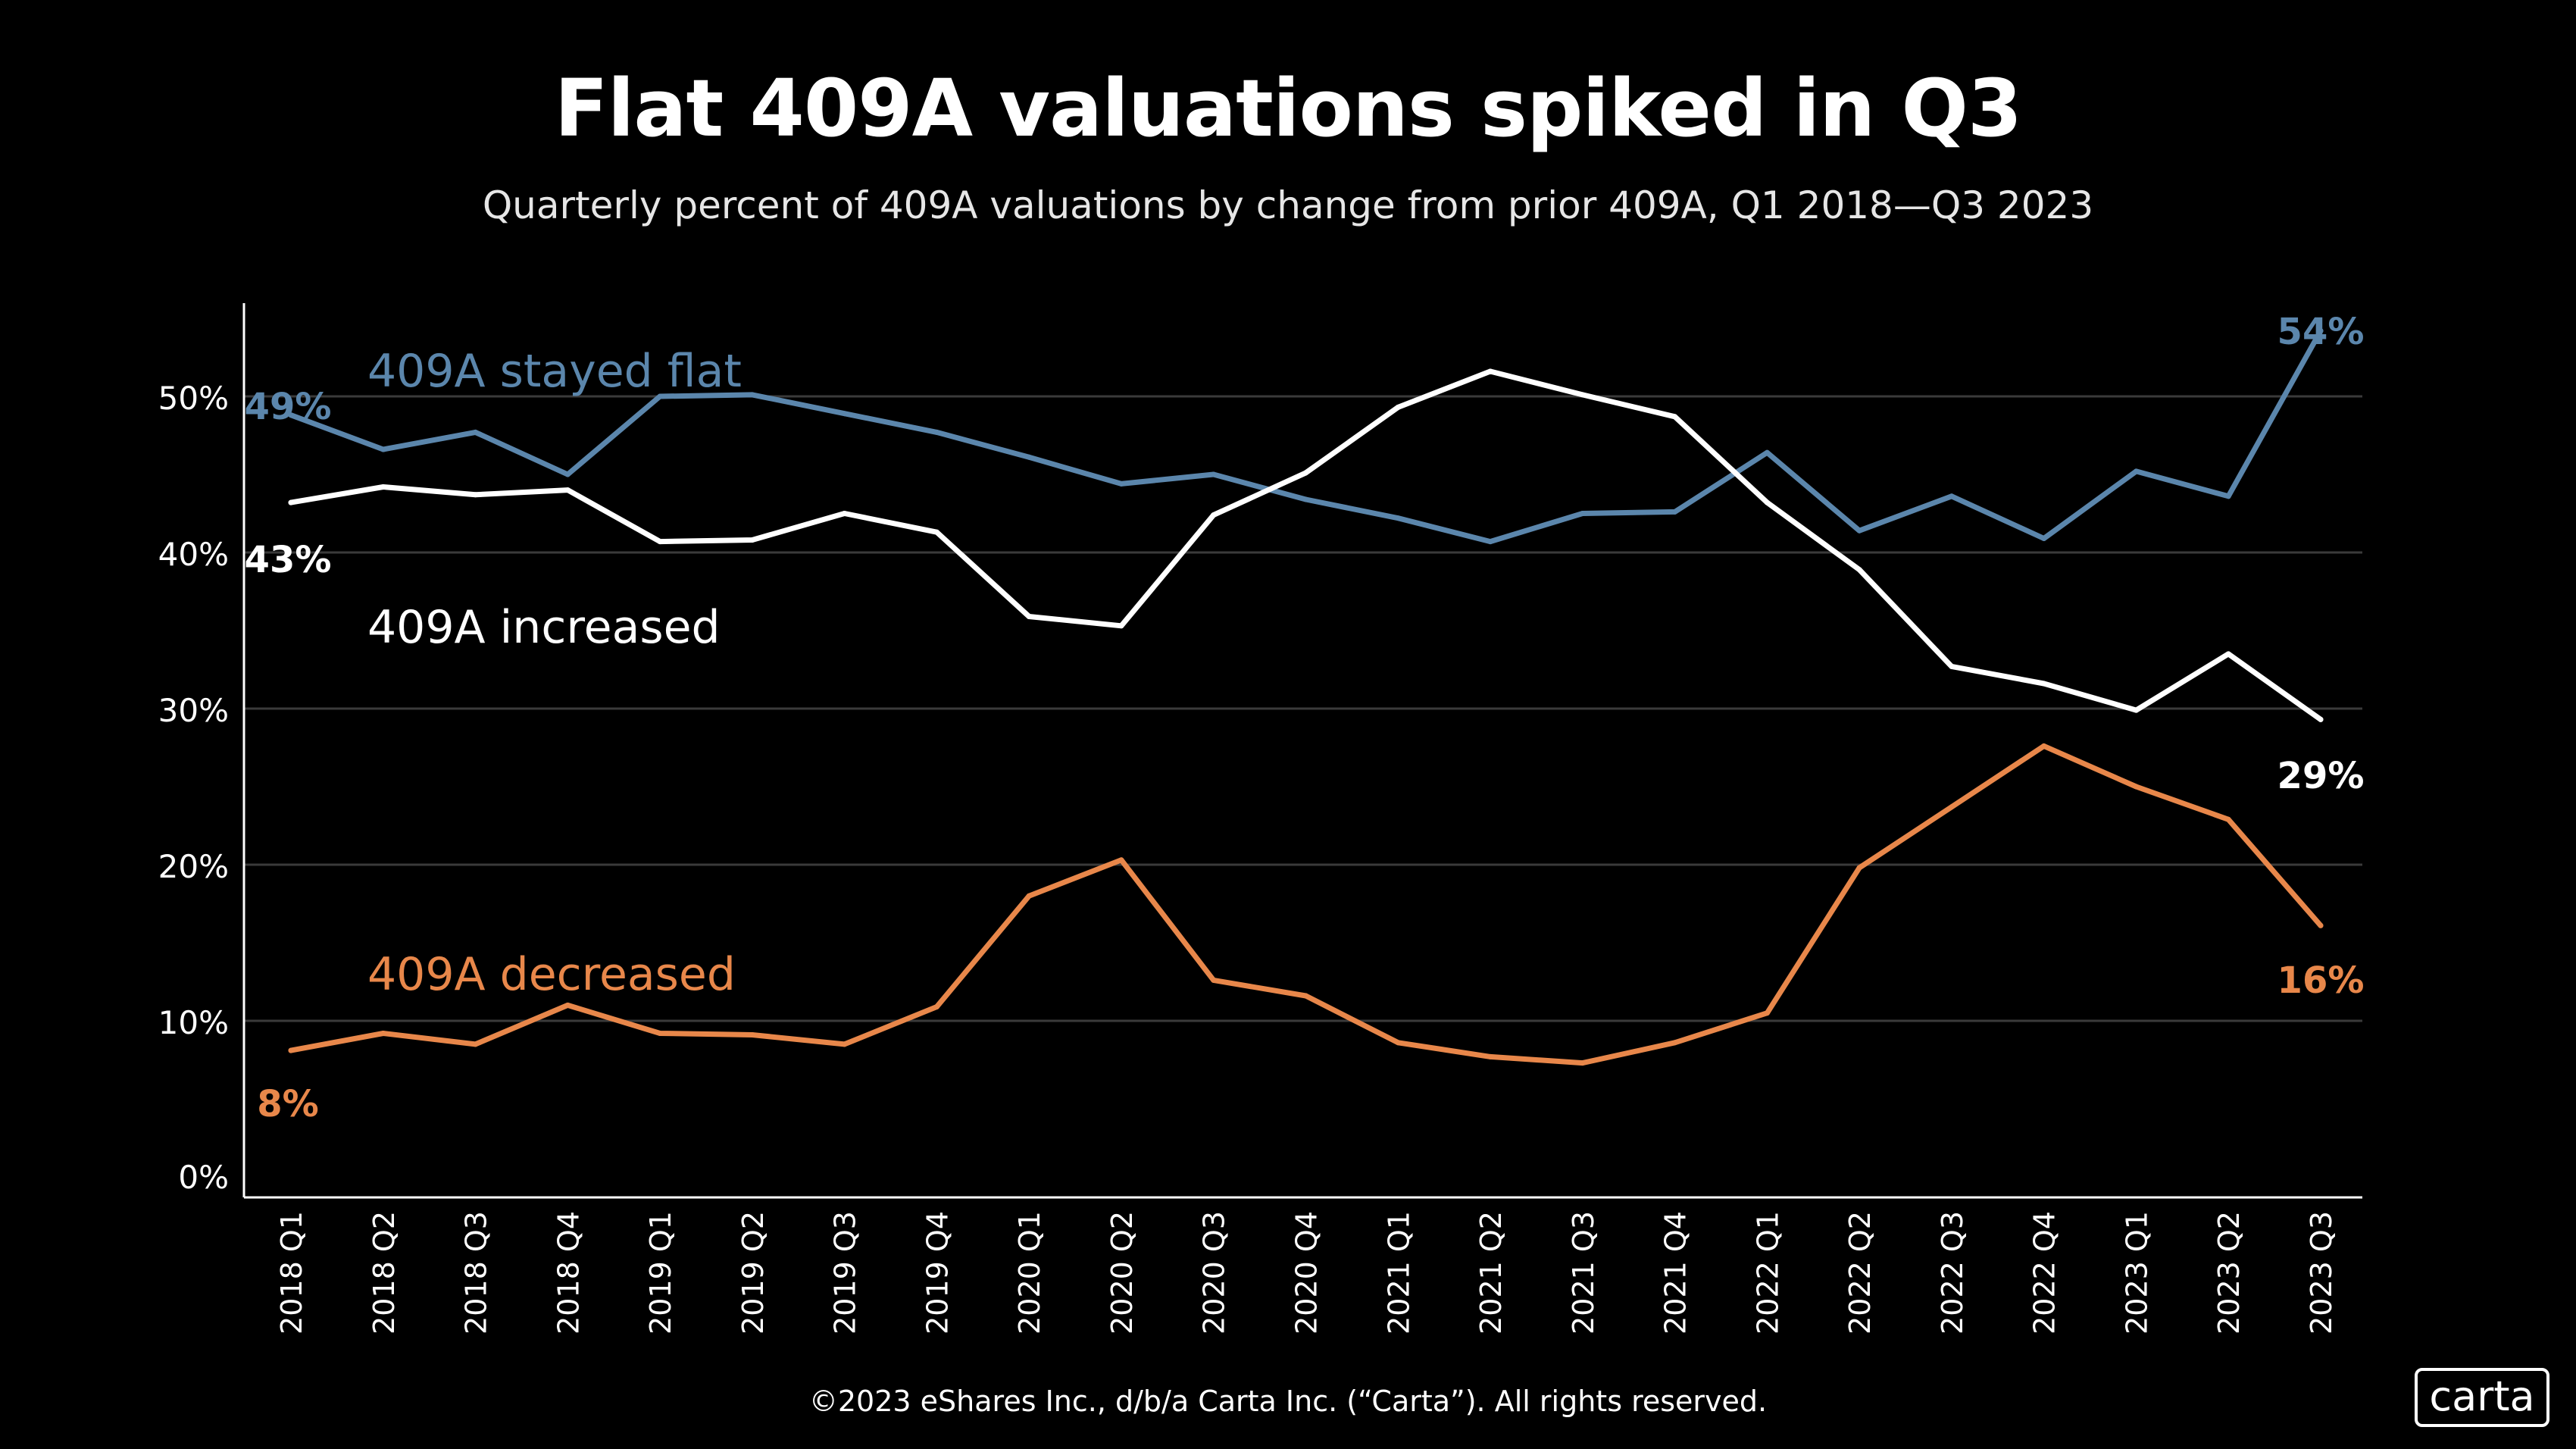 Image resolution: width=2576 pixels, height=1449 pixels. What do you see at coordinates (2321, 1273) in the screenshot?
I see `x-tick-label: 2023 Q3` at bounding box center [2321, 1273].